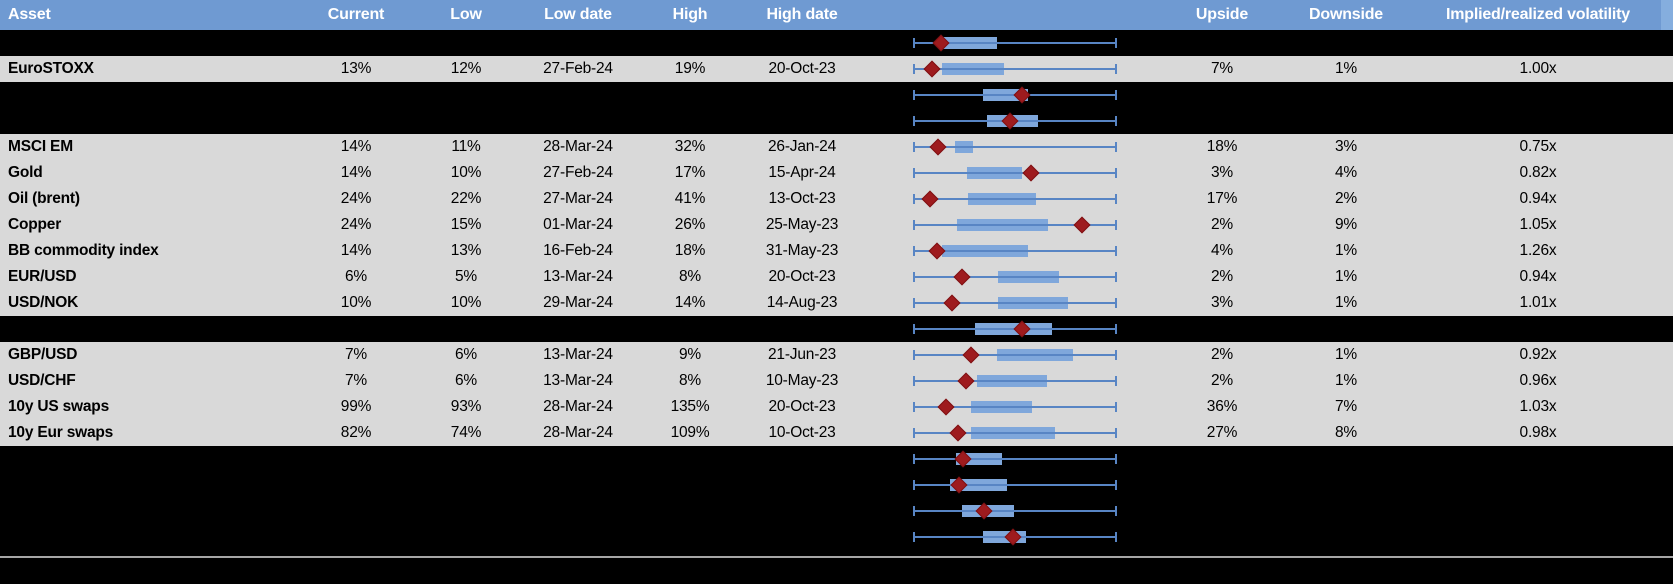 Image resolution: width=1673 pixels, height=584 pixels. Describe the element at coordinates (466, 432) in the screenshot. I see `cell-low: 74%` at that location.